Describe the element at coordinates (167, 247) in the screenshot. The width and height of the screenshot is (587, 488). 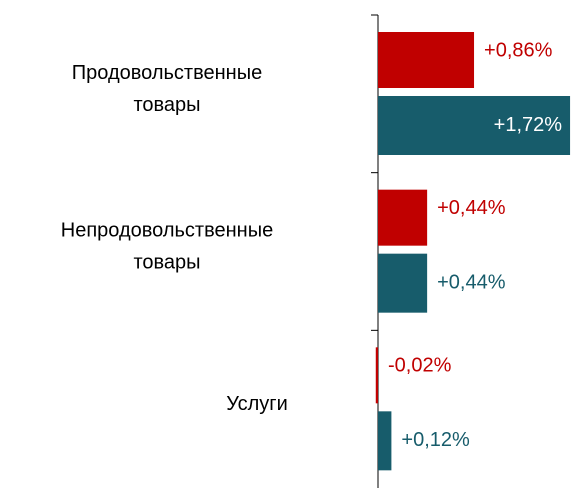
I see `category-label: Непродовольственные товары` at that location.